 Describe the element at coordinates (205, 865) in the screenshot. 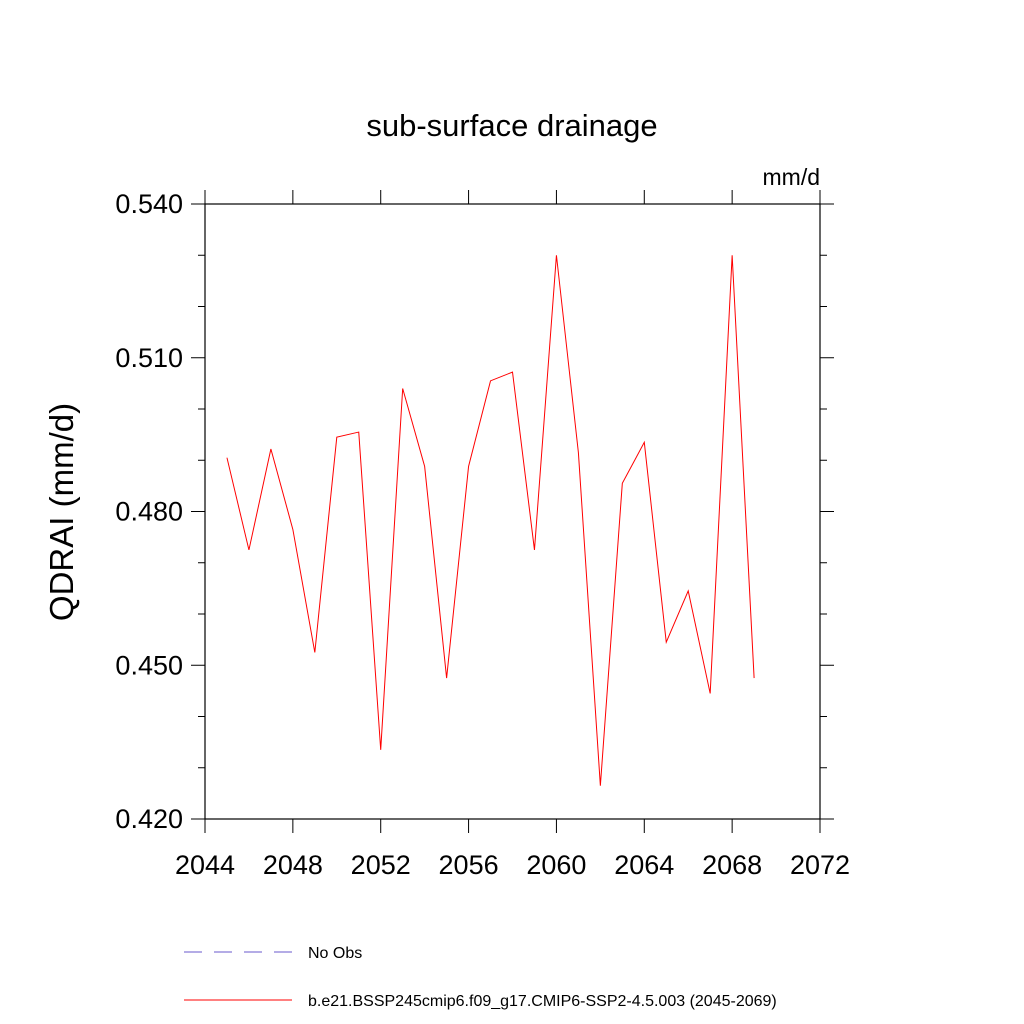

I see `x-tick-label: 2044` at that location.